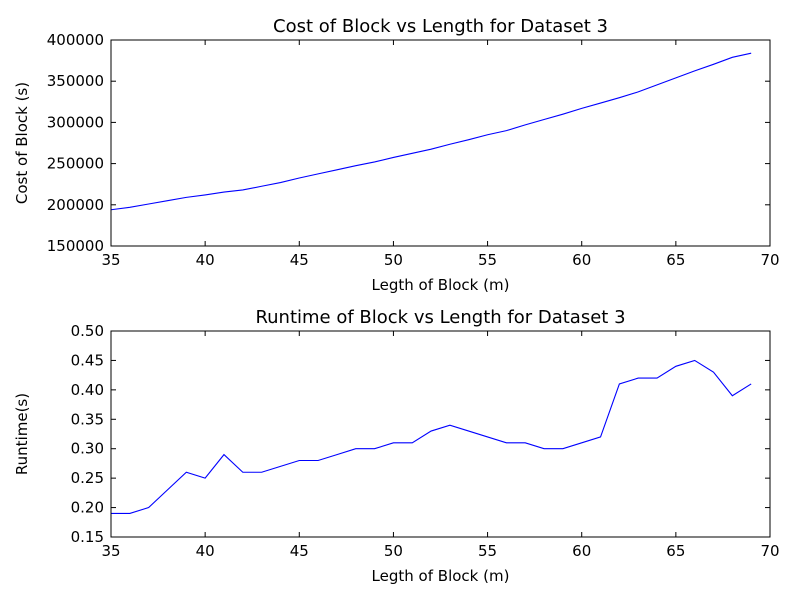 The width and height of the screenshot is (800, 600). I want to click on y-tick-label: 250000, so click(75, 164).